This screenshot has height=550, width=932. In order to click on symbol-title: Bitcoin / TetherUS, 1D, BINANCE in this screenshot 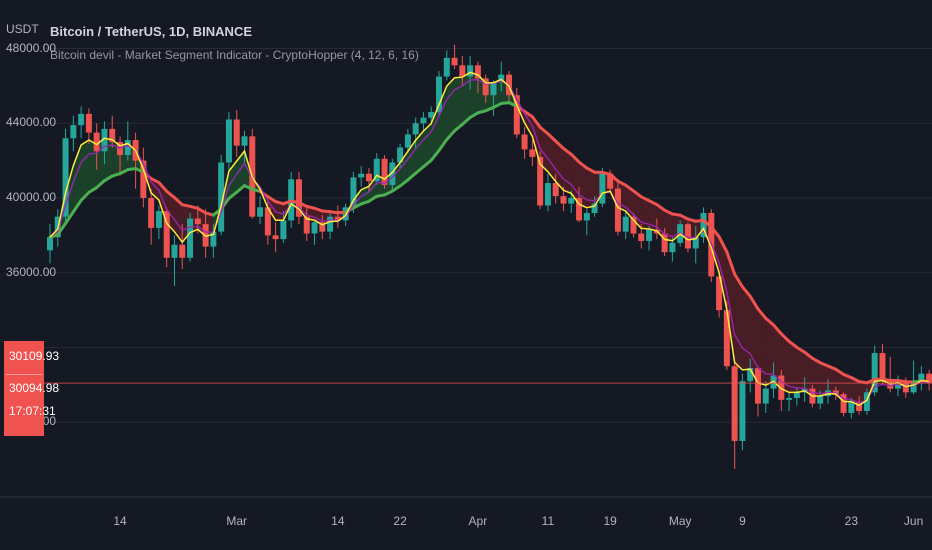, I will do `click(151, 31)`.